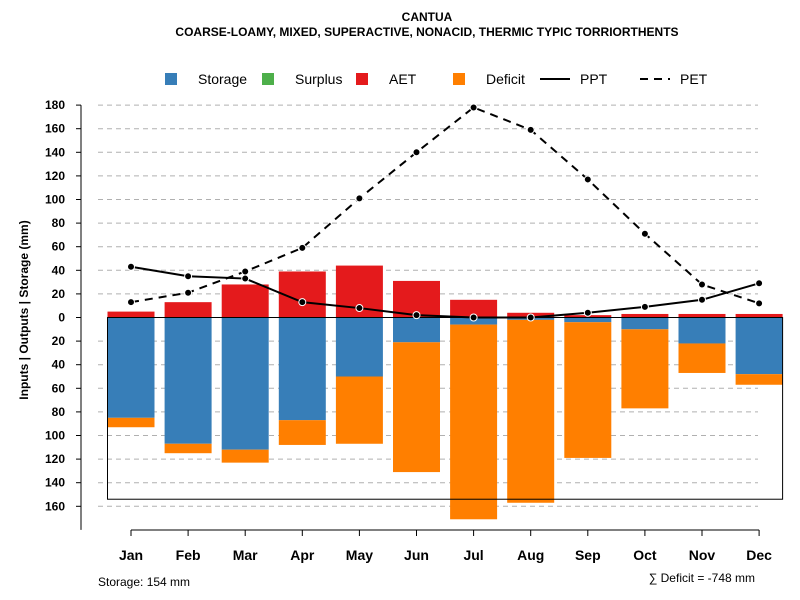 The height and width of the screenshot is (600, 800). What do you see at coordinates (188, 555) in the screenshot?
I see `x-tick-label: Feb` at bounding box center [188, 555].